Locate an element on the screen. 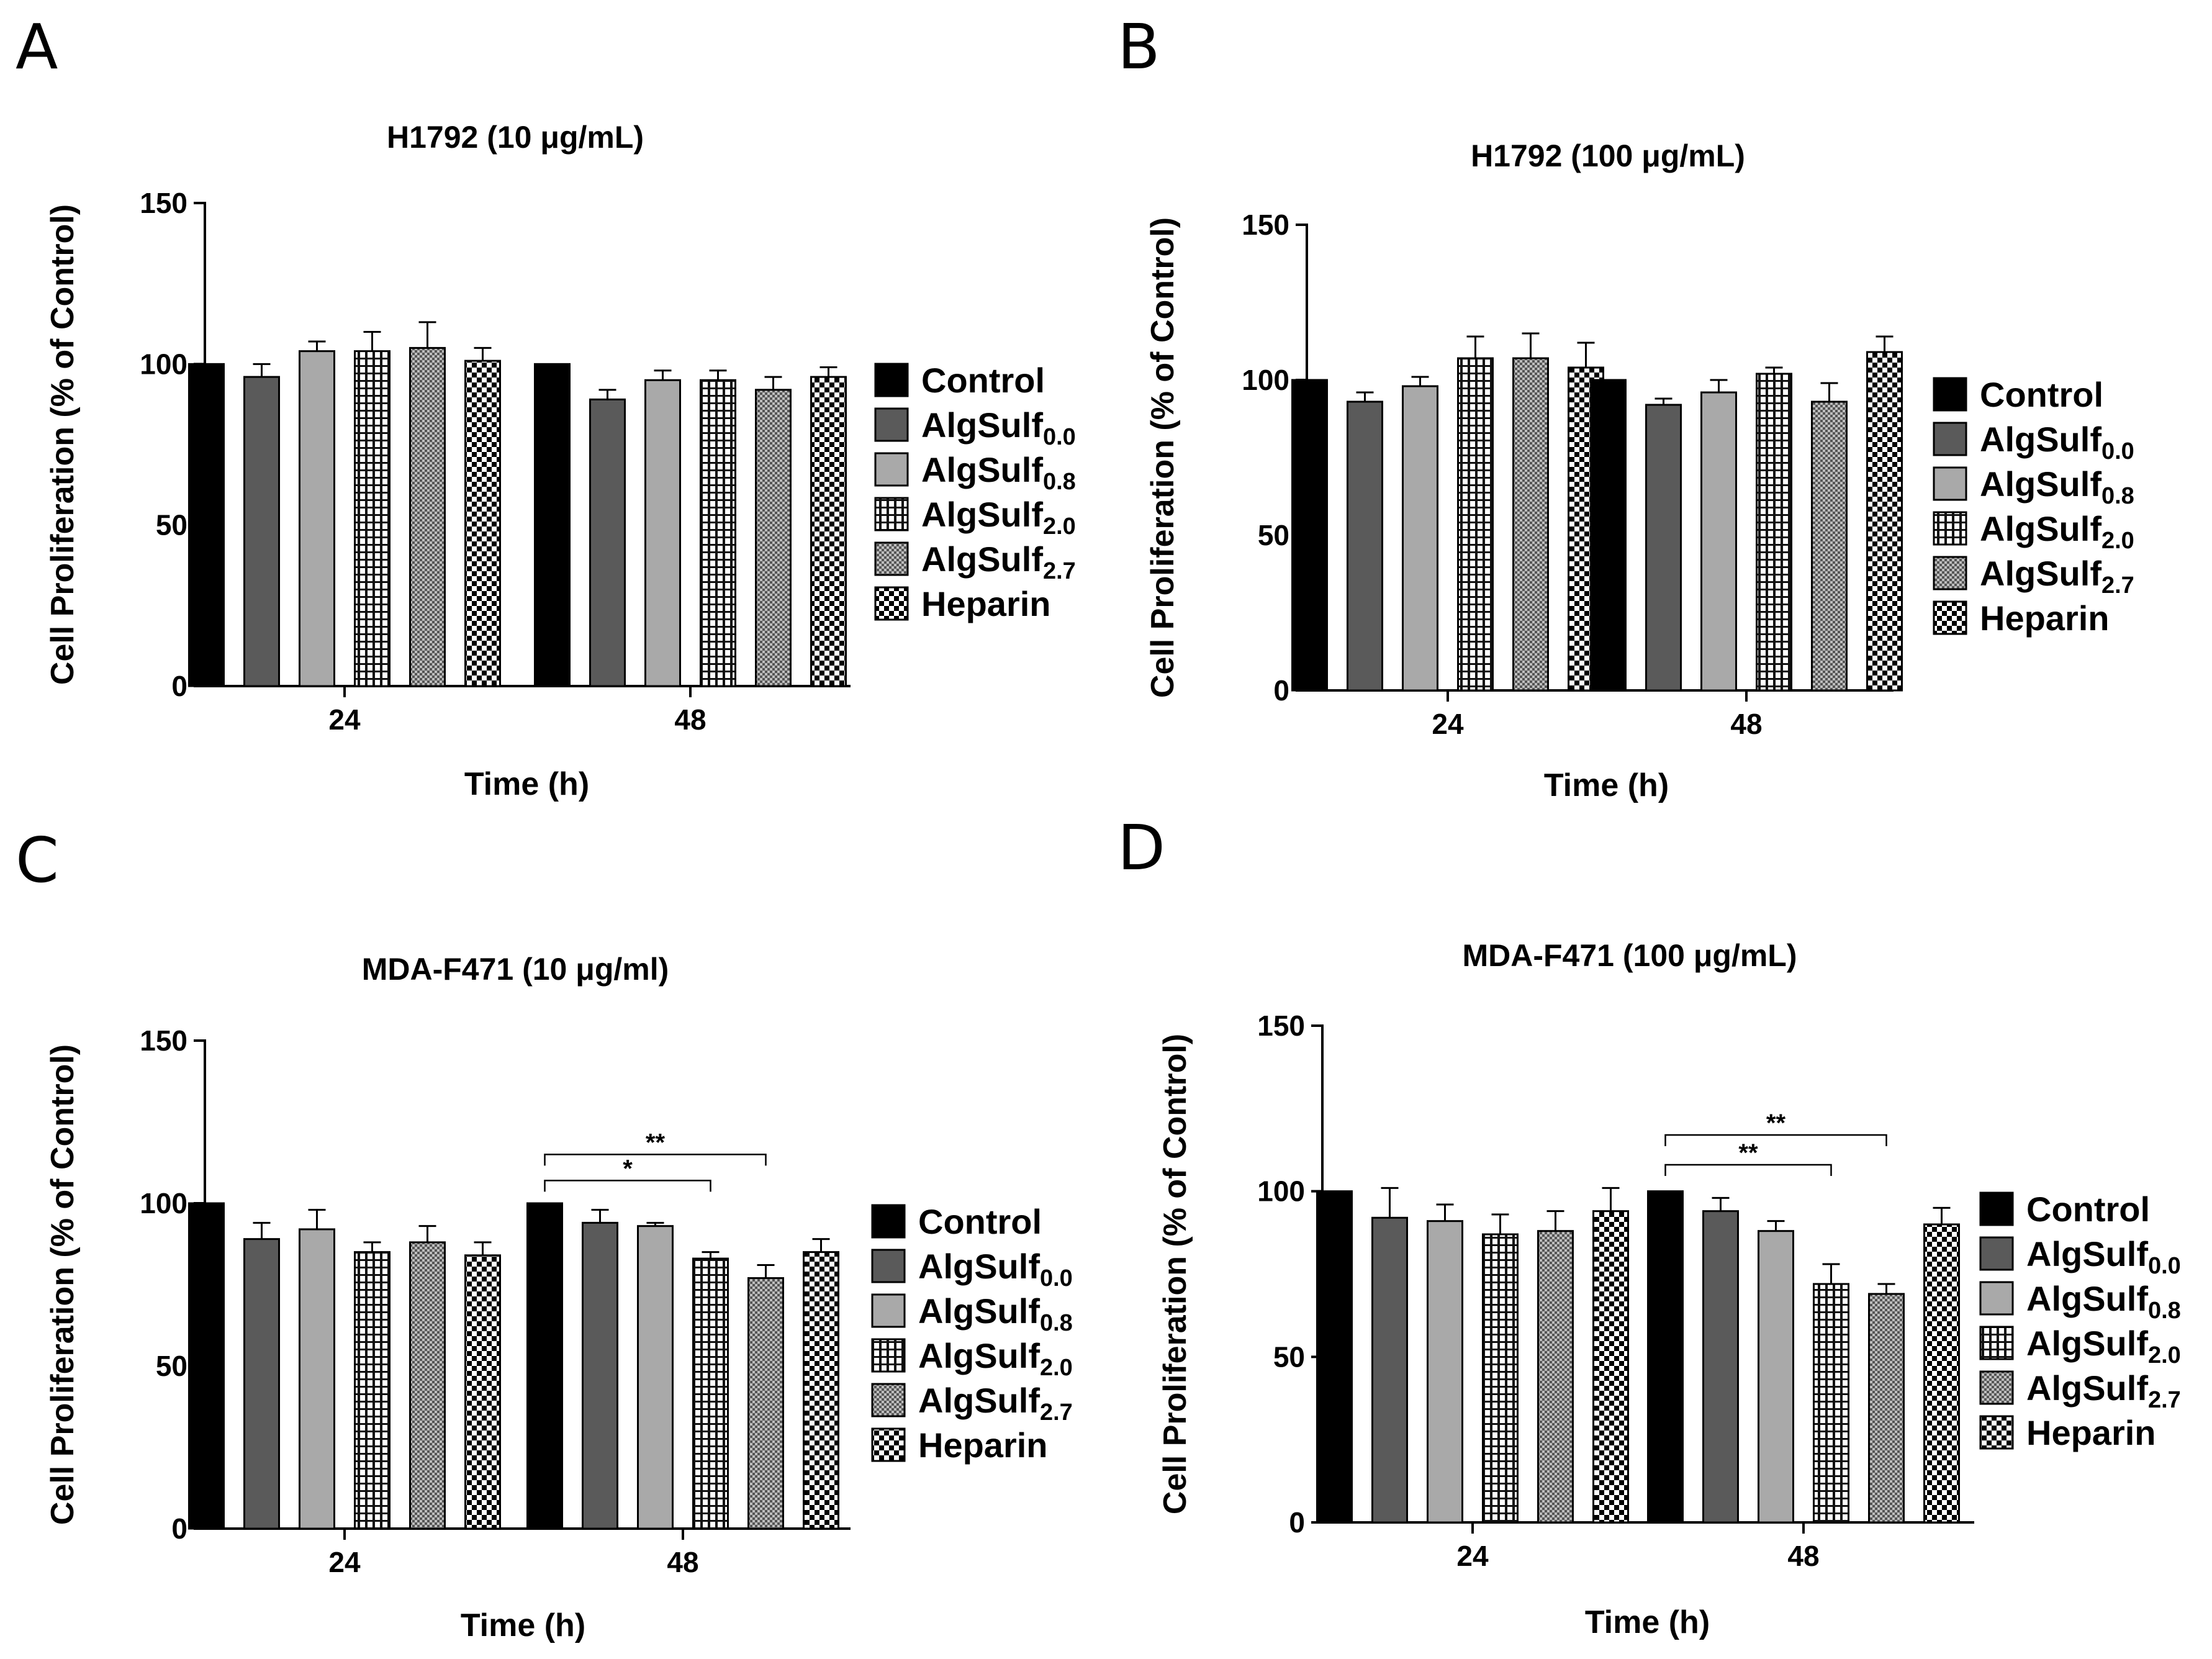  panel-letter: A is located at coordinates (37, 47).